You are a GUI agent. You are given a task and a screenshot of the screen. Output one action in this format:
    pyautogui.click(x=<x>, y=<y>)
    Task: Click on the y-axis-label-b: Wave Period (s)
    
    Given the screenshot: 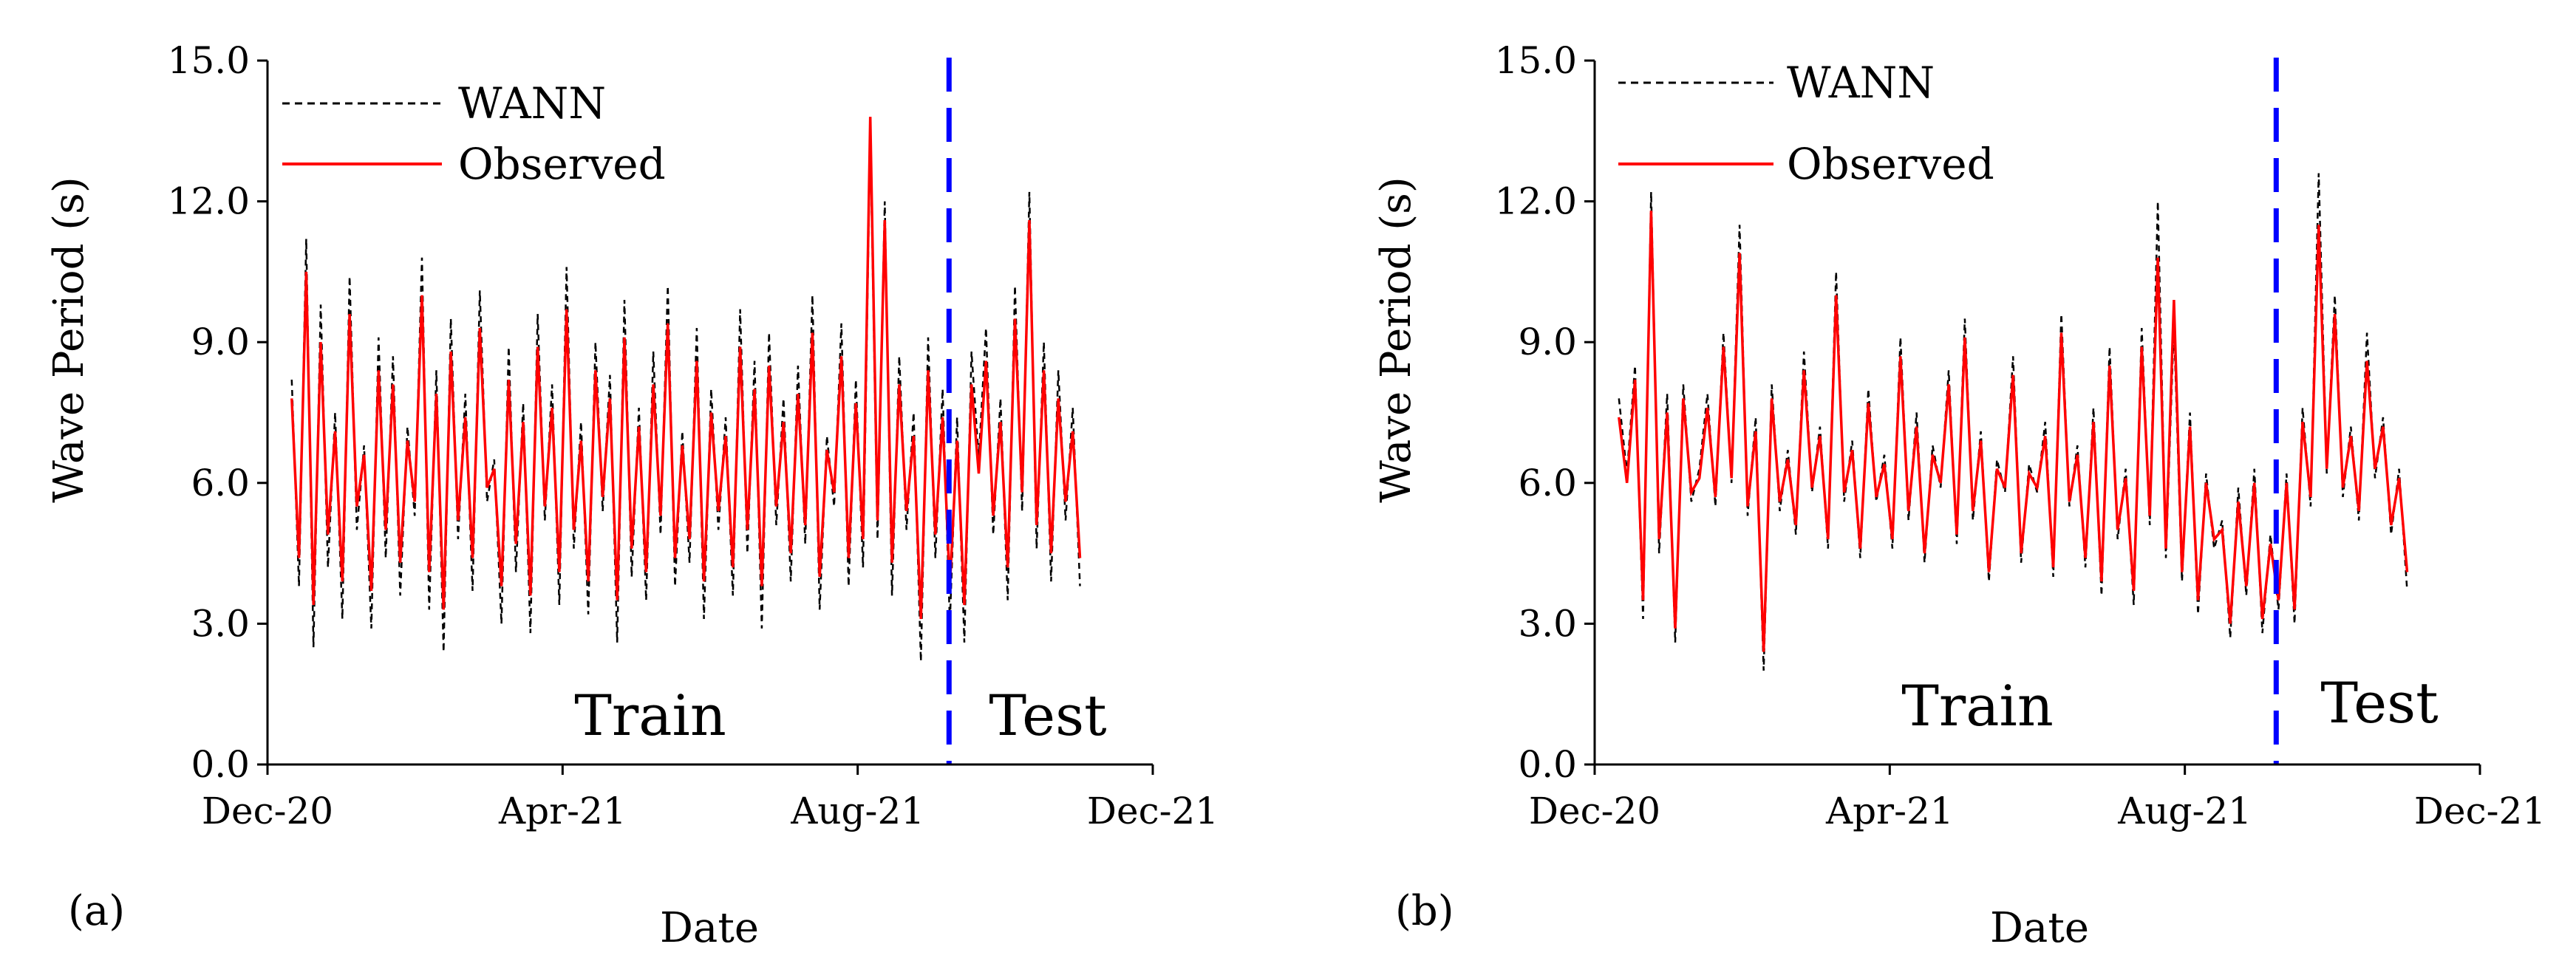 What is the action you would take?
    pyautogui.click(x=1396, y=339)
    